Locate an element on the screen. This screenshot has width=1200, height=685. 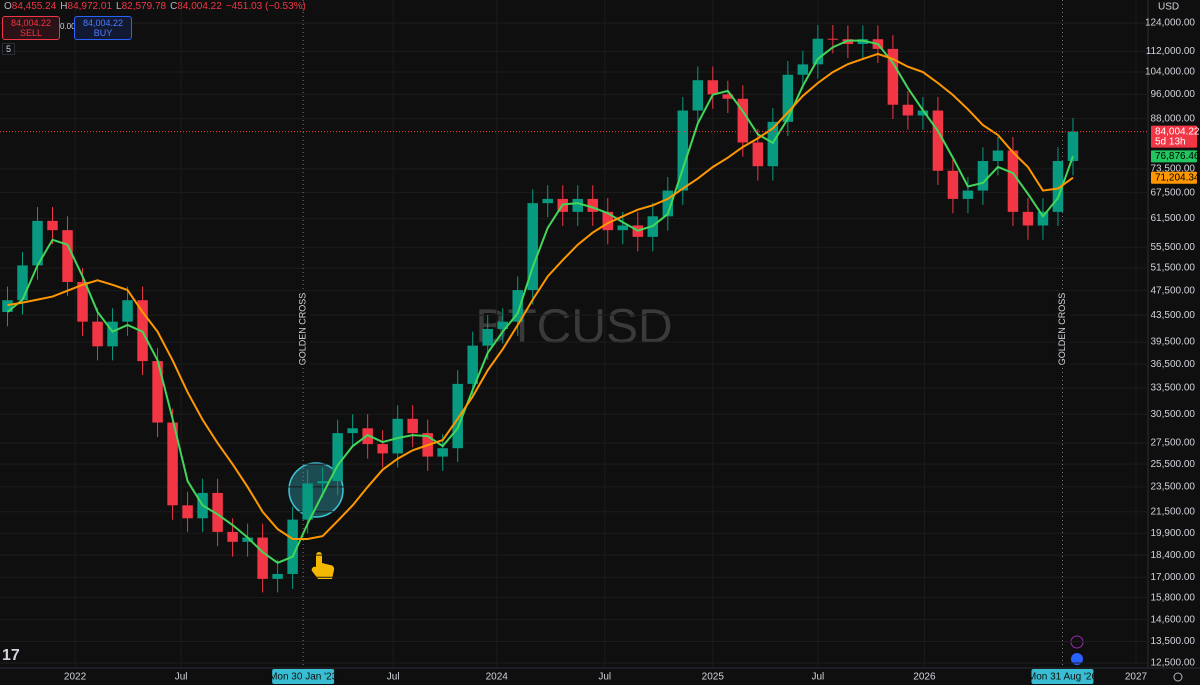
buy-price: 84,004.22 is located at coordinates (103, 23).